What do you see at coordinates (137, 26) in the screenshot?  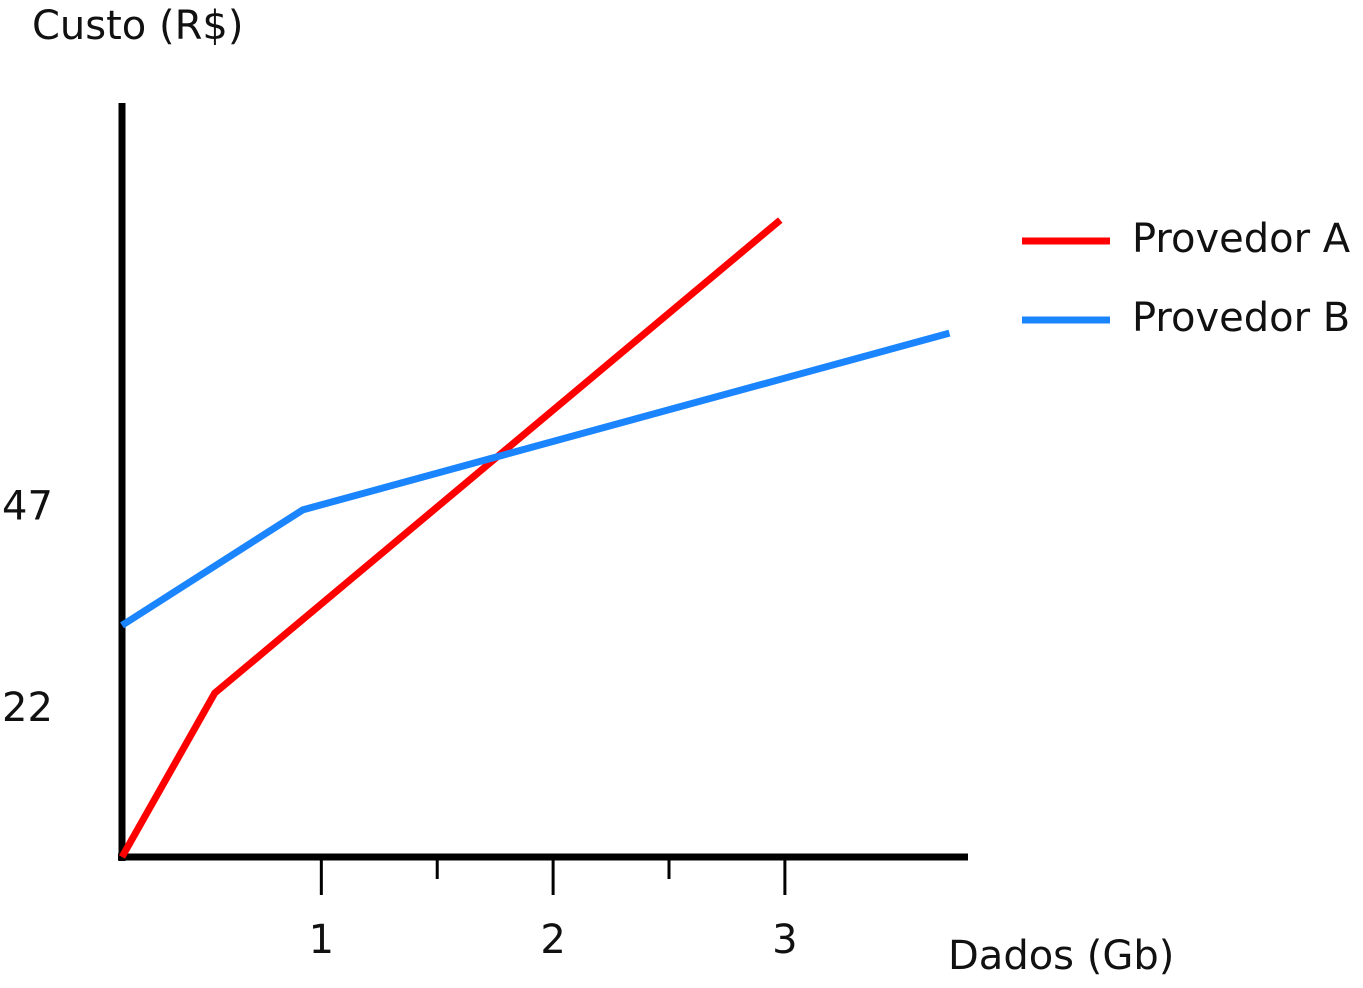 I see `y-axis-label: Custo (R$)` at bounding box center [137, 26].